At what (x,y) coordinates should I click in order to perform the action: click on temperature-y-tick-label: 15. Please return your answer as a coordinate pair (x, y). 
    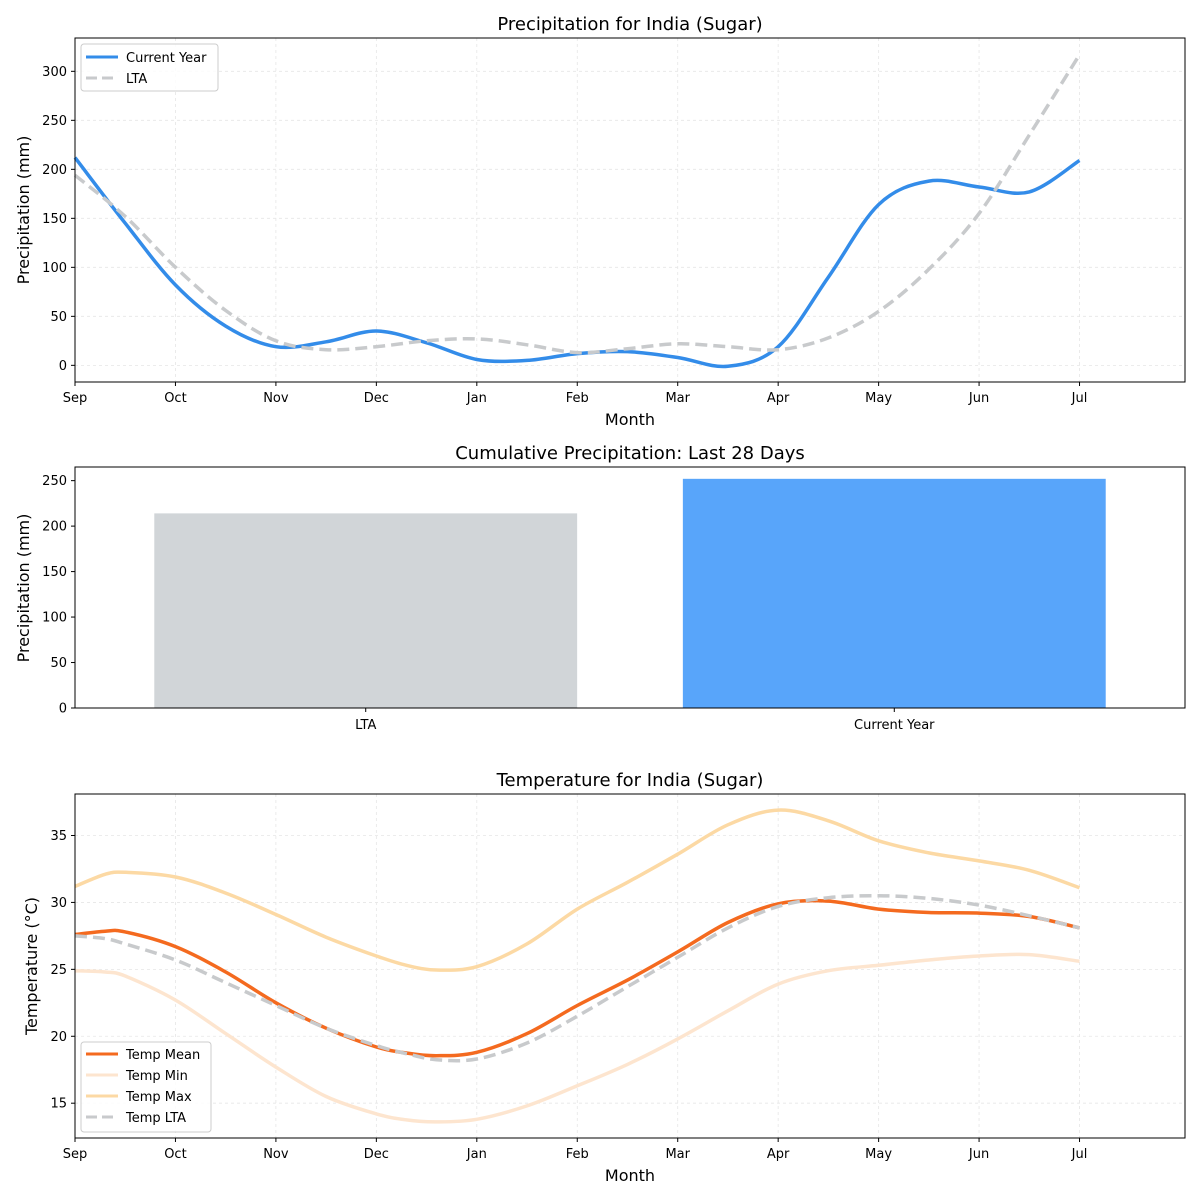
    Looking at the image, I should click on (58, 1104).